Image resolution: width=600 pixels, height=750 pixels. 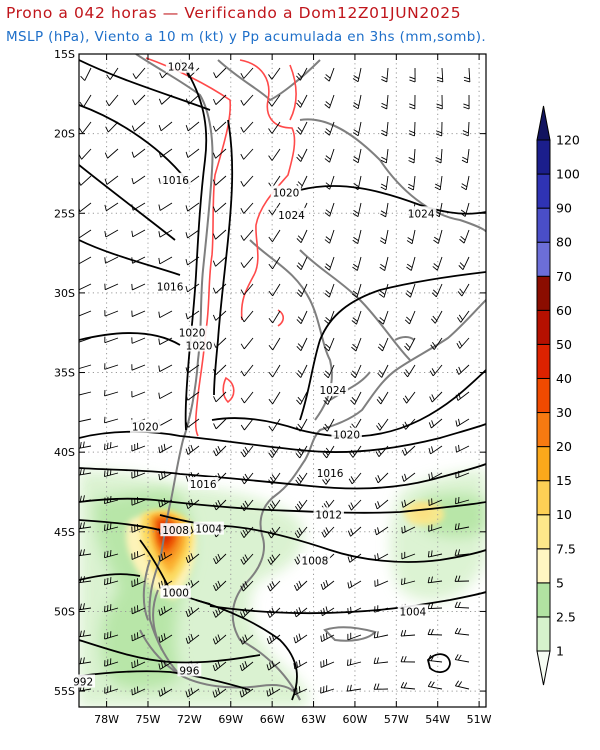 What do you see at coordinates (564, 242) in the screenshot?
I see `colorbar-tick-label: 80` at bounding box center [564, 242].